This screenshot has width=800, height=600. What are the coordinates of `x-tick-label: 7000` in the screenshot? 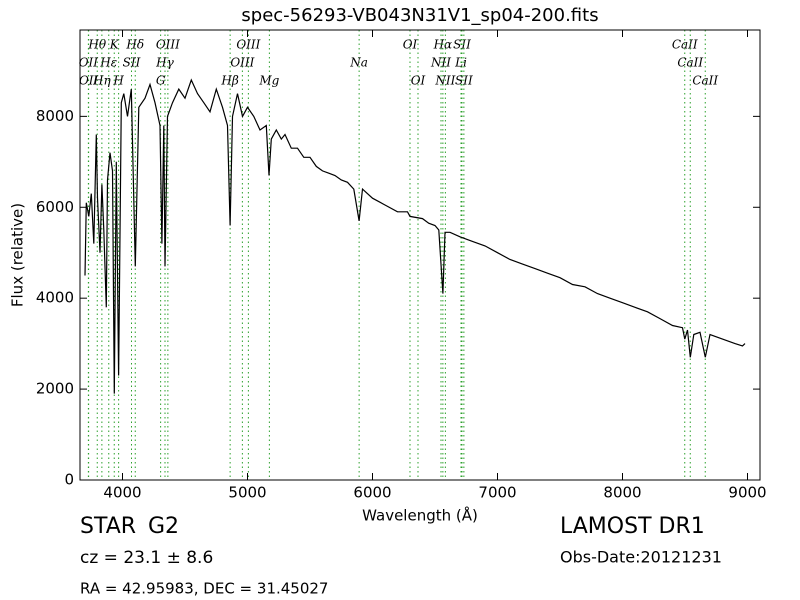 It's located at (497, 493).